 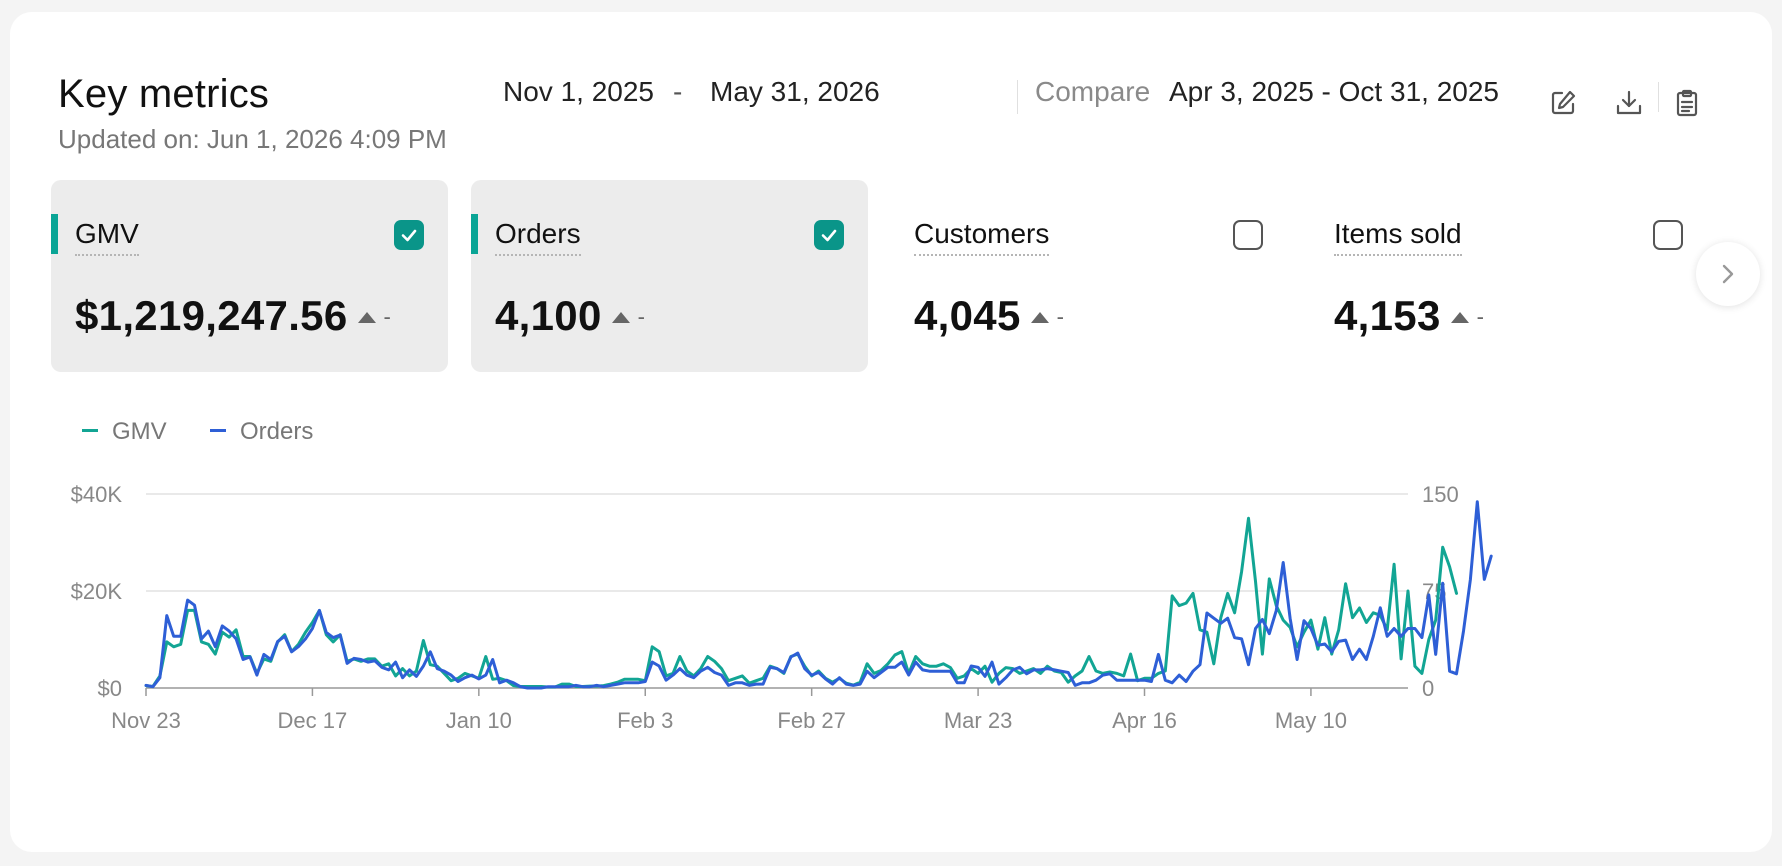 I want to click on page-title: Key metrics, so click(x=164, y=94).